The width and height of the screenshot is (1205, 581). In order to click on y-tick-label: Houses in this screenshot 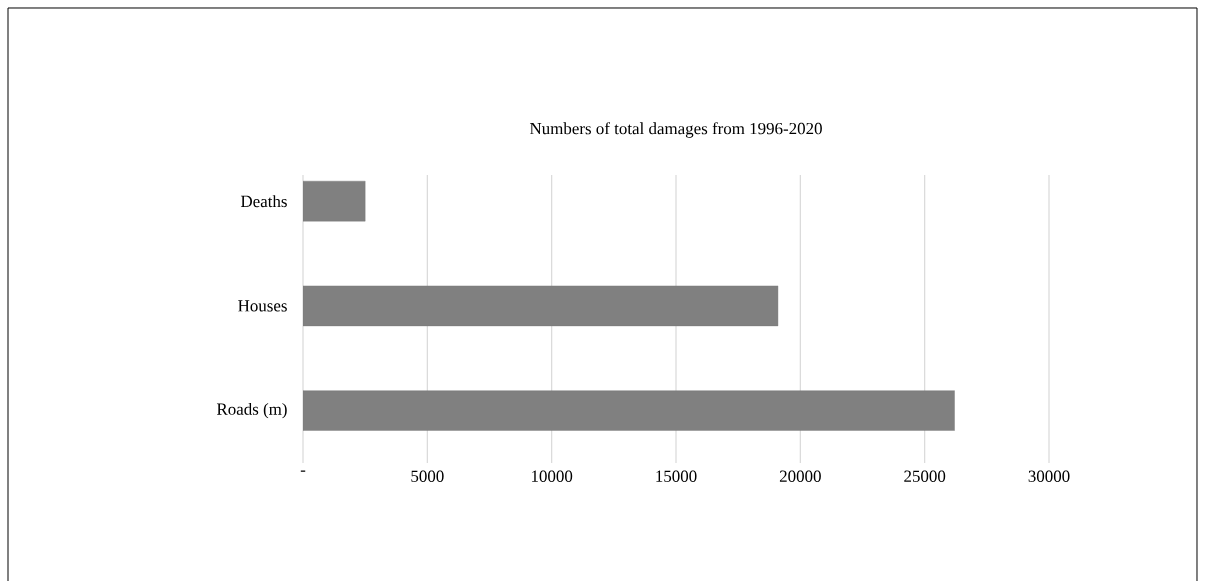, I will do `click(262, 306)`.